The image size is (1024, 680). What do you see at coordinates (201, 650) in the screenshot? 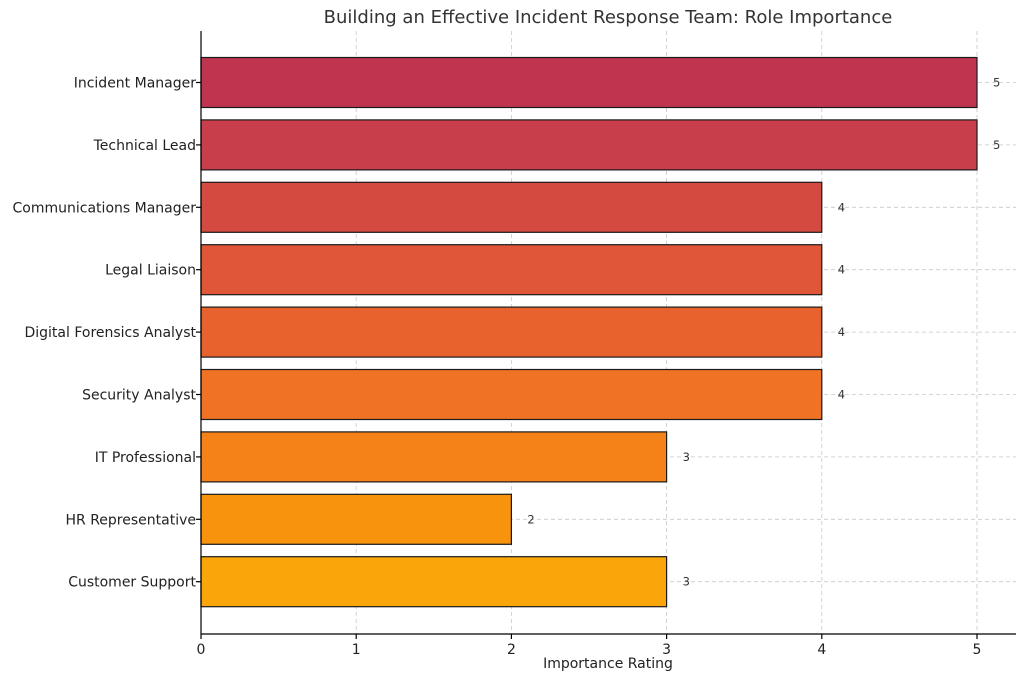
I see `x-tick-label: 0` at bounding box center [201, 650].